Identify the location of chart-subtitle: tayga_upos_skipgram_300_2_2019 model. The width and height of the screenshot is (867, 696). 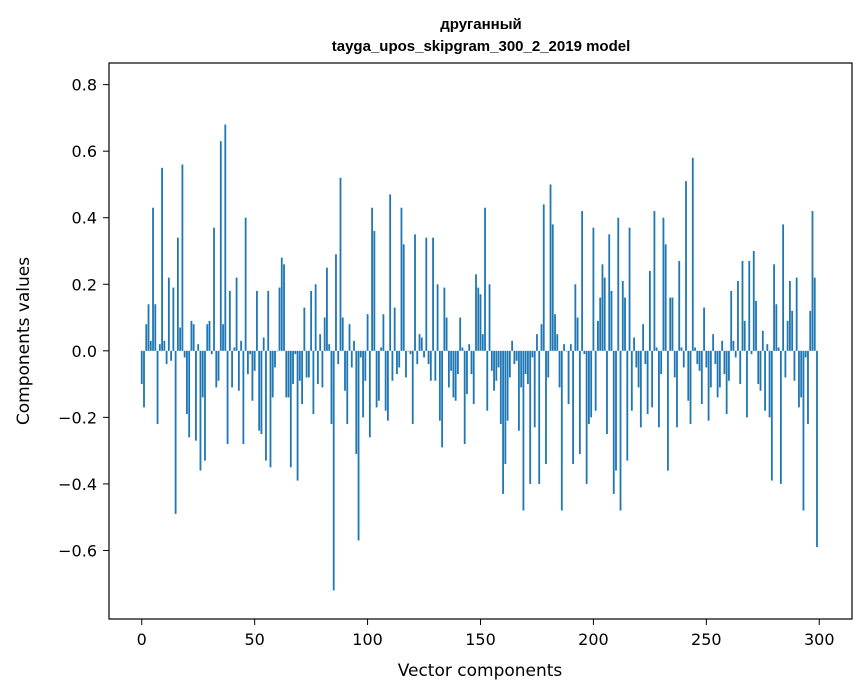
(481, 46).